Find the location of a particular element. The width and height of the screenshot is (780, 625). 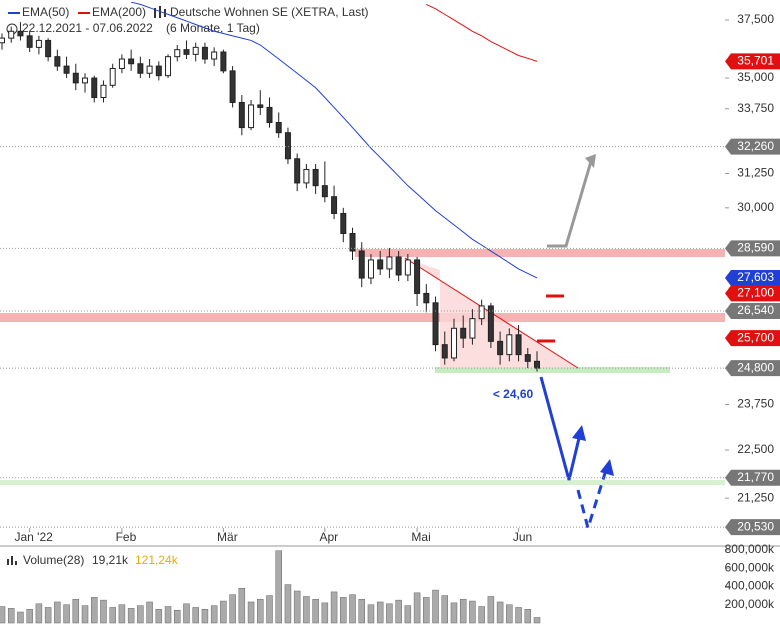

chart-title: Deutsche Wohnen SE (XETRA, Last) is located at coordinates (269, 12).